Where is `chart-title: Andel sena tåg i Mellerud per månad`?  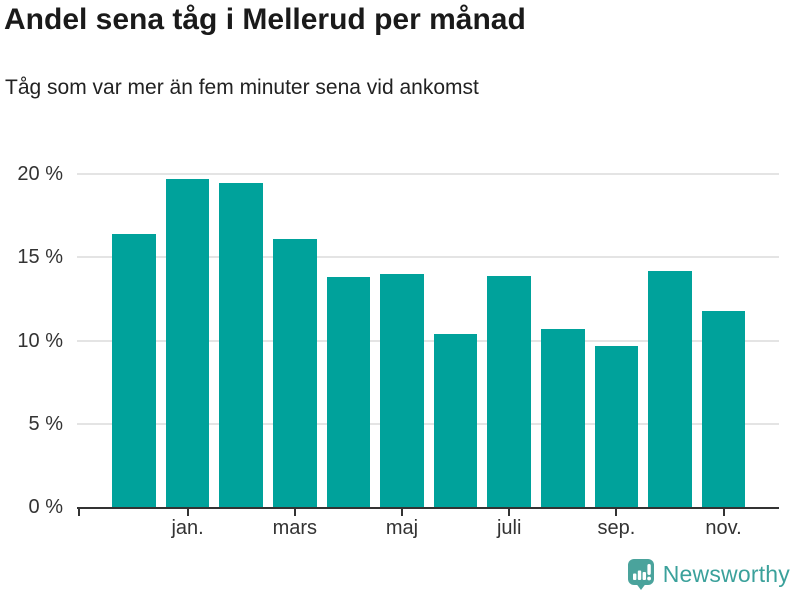
chart-title: Andel sena tåg i Mellerud per månad is located at coordinates (265, 19).